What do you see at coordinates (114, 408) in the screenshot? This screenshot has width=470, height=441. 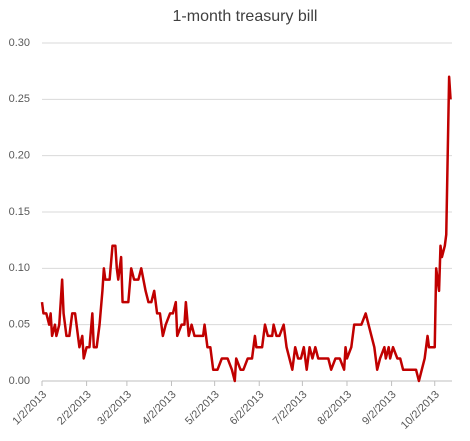 I see `x-tick-label: 3/2/2013` at bounding box center [114, 408].